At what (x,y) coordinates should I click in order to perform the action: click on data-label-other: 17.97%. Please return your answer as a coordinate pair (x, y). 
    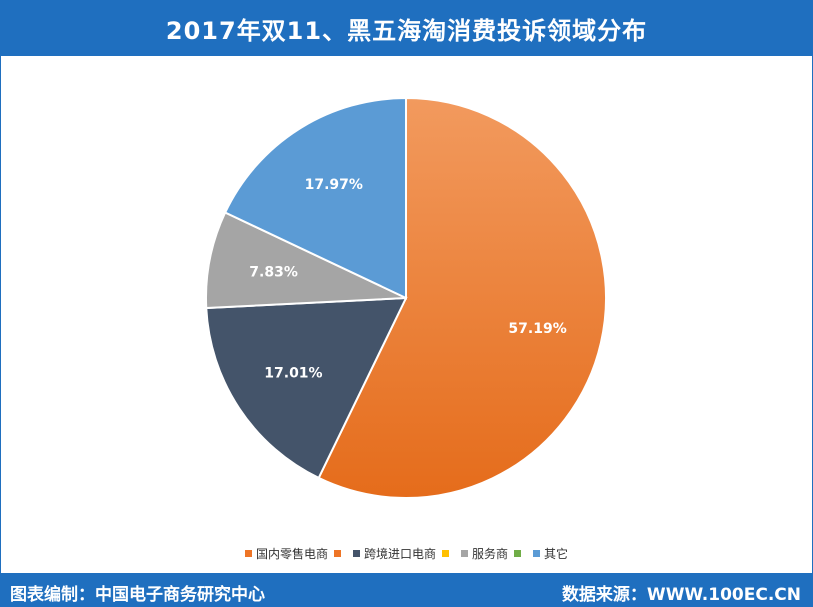
    Looking at the image, I should click on (334, 185).